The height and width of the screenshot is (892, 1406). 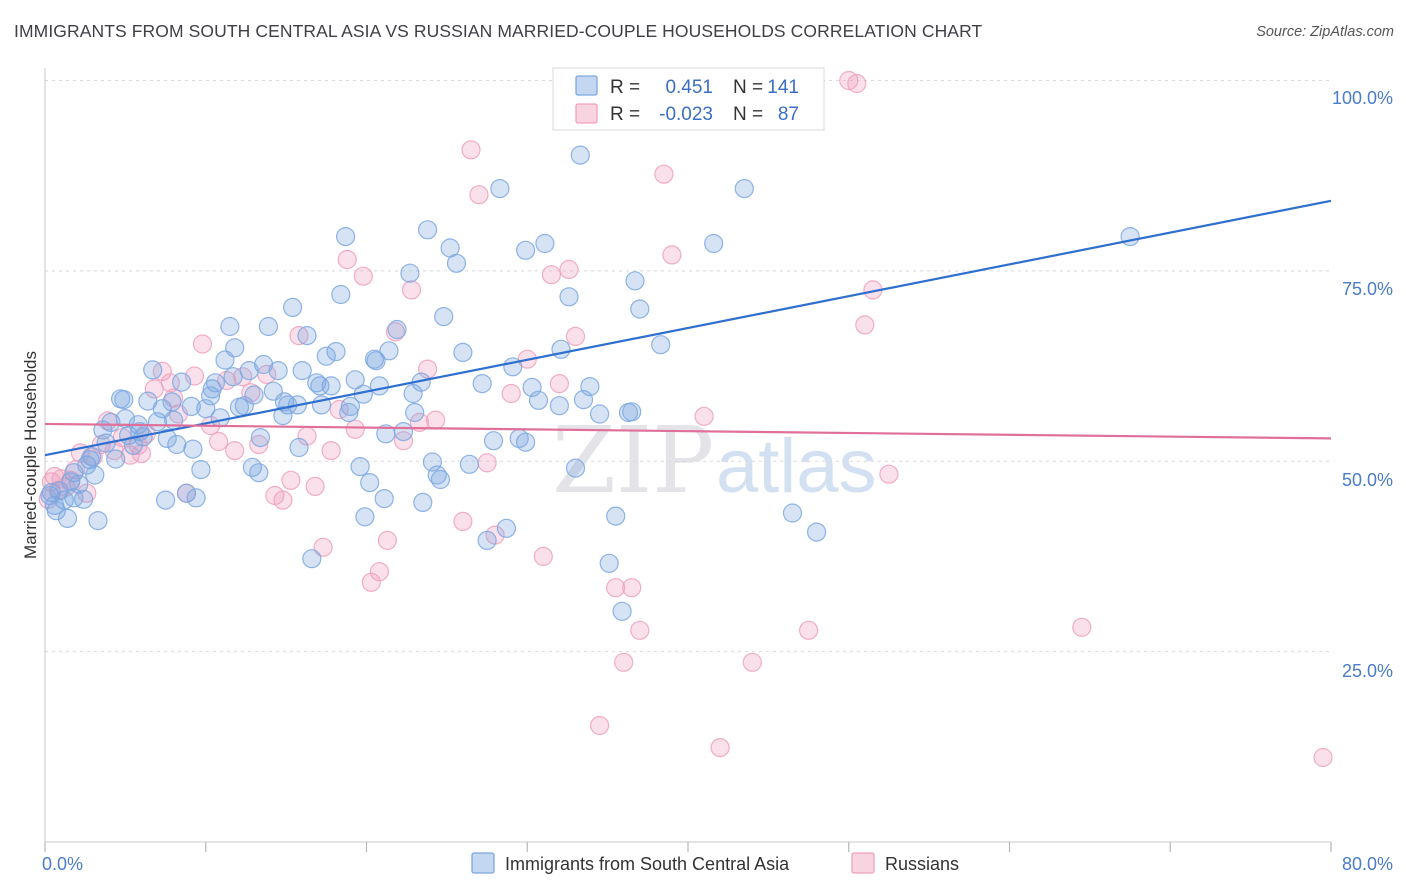 I want to click on legend-r-value-1: -0.023, so click(x=686, y=114).